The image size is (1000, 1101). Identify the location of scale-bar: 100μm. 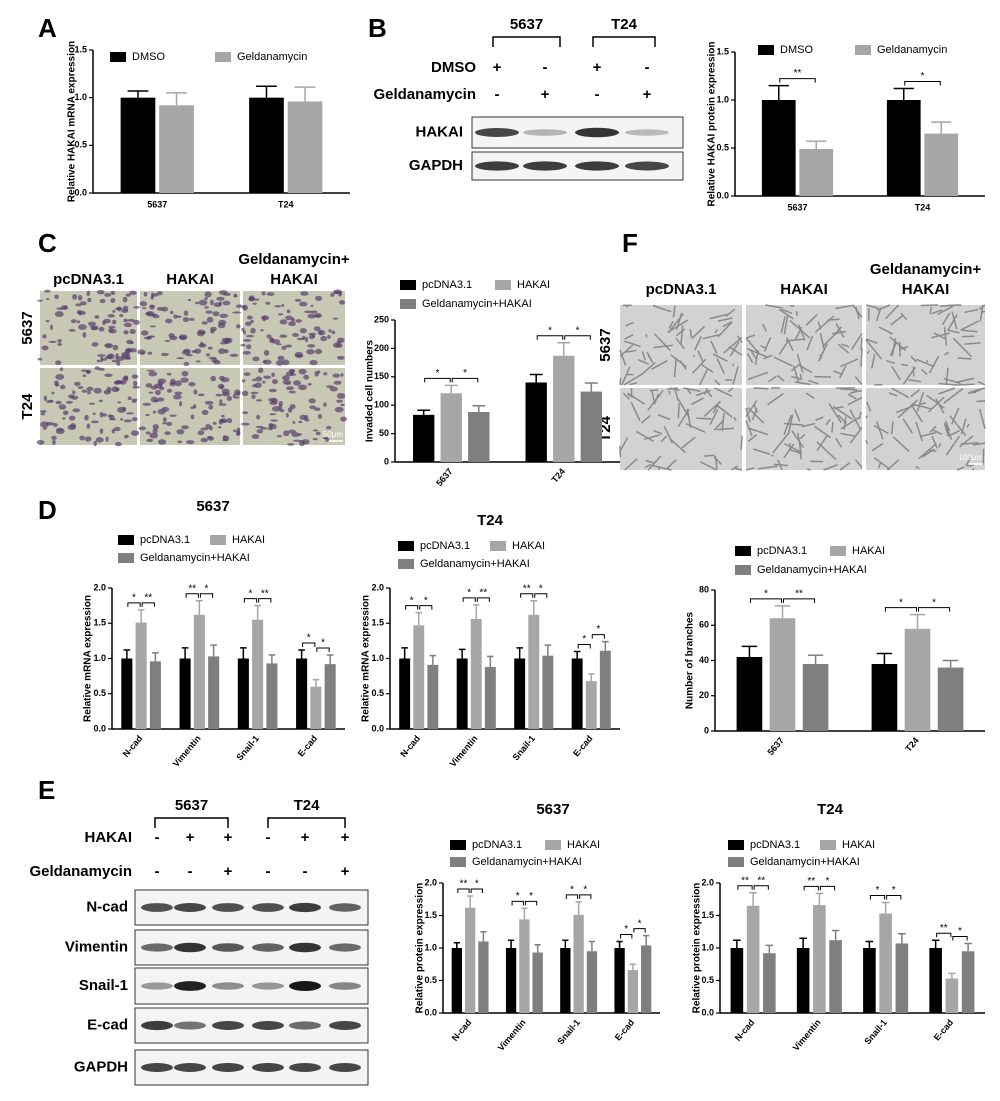
(970, 457).